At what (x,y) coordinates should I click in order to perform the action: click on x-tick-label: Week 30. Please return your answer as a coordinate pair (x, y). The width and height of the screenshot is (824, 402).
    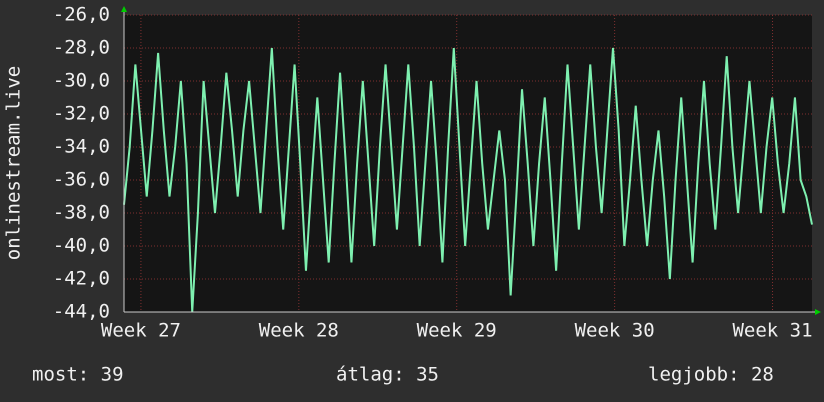
    Looking at the image, I should click on (615, 331).